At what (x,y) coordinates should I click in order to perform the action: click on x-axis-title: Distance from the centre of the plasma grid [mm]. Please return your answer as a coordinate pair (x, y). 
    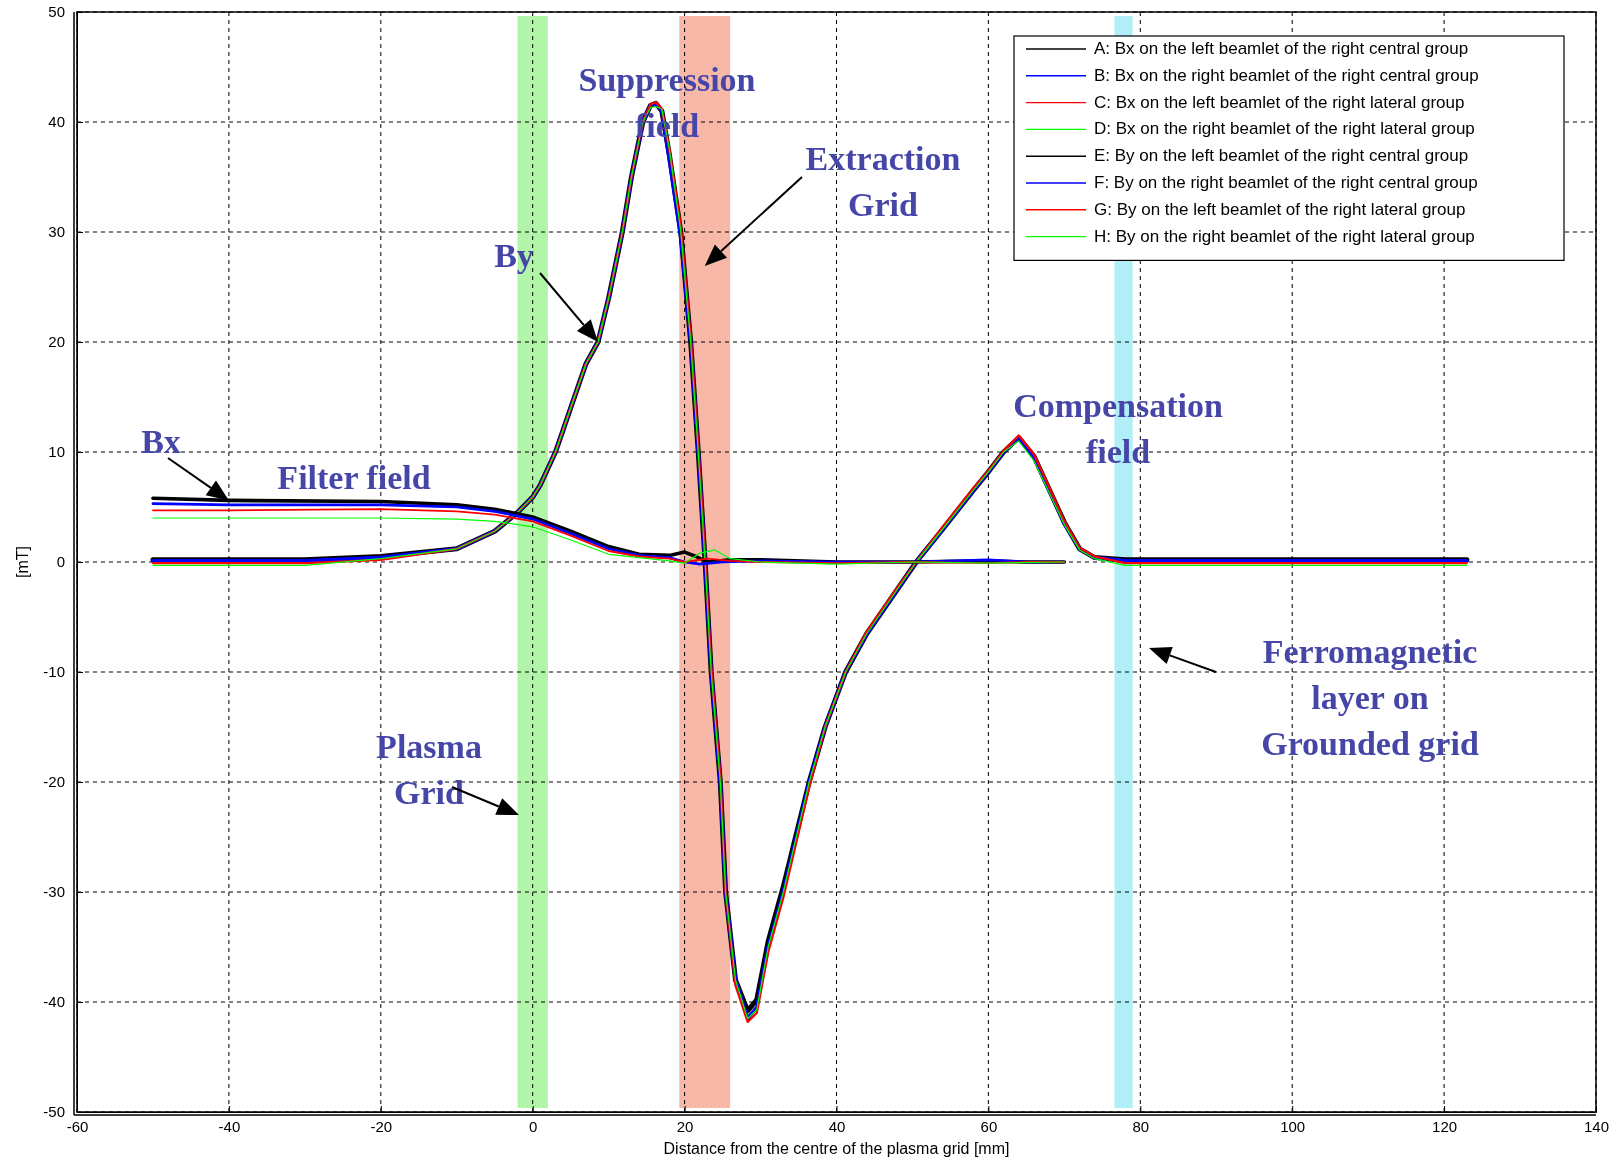
    Looking at the image, I should click on (836, 1148).